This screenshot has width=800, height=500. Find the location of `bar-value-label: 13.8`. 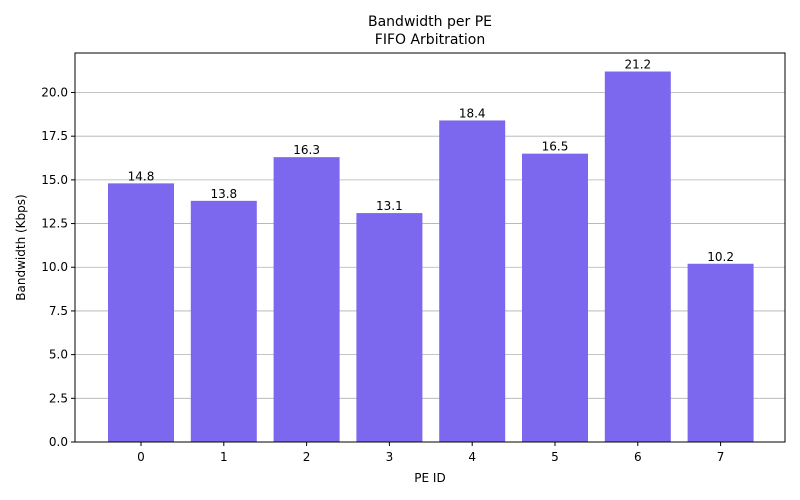

bar-value-label: 13.8 is located at coordinates (223, 194).